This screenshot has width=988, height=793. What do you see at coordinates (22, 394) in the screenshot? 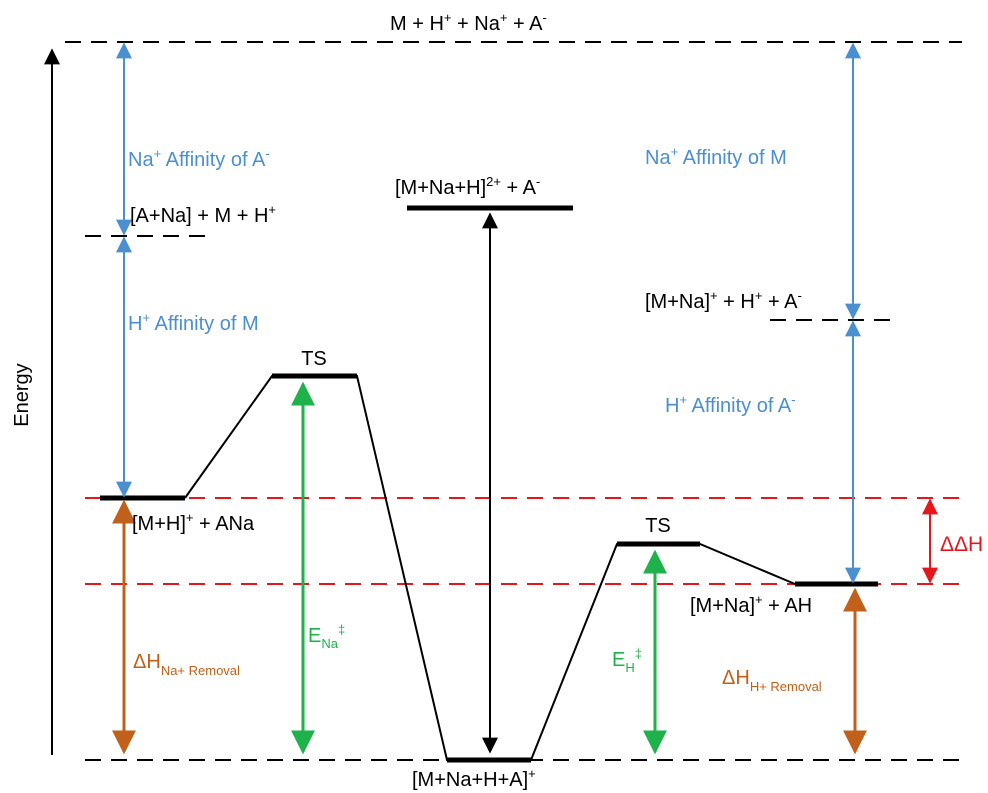
I see `energy-axis-label: Energy` at bounding box center [22, 394].